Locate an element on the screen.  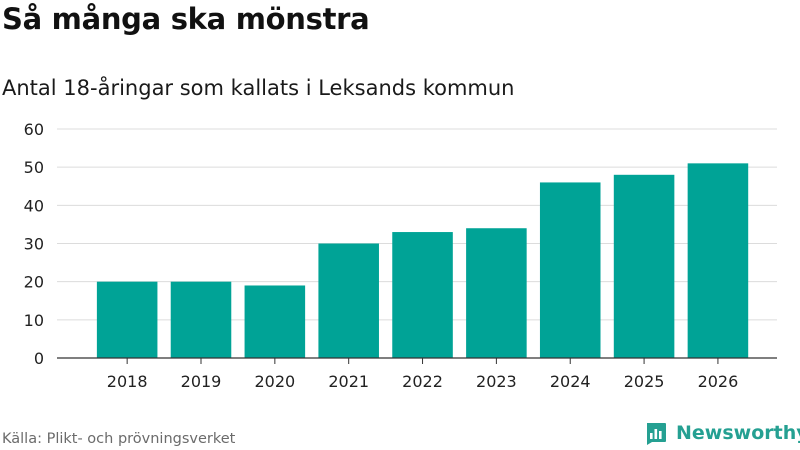
y-tick-label: 60 is located at coordinates (34, 129).